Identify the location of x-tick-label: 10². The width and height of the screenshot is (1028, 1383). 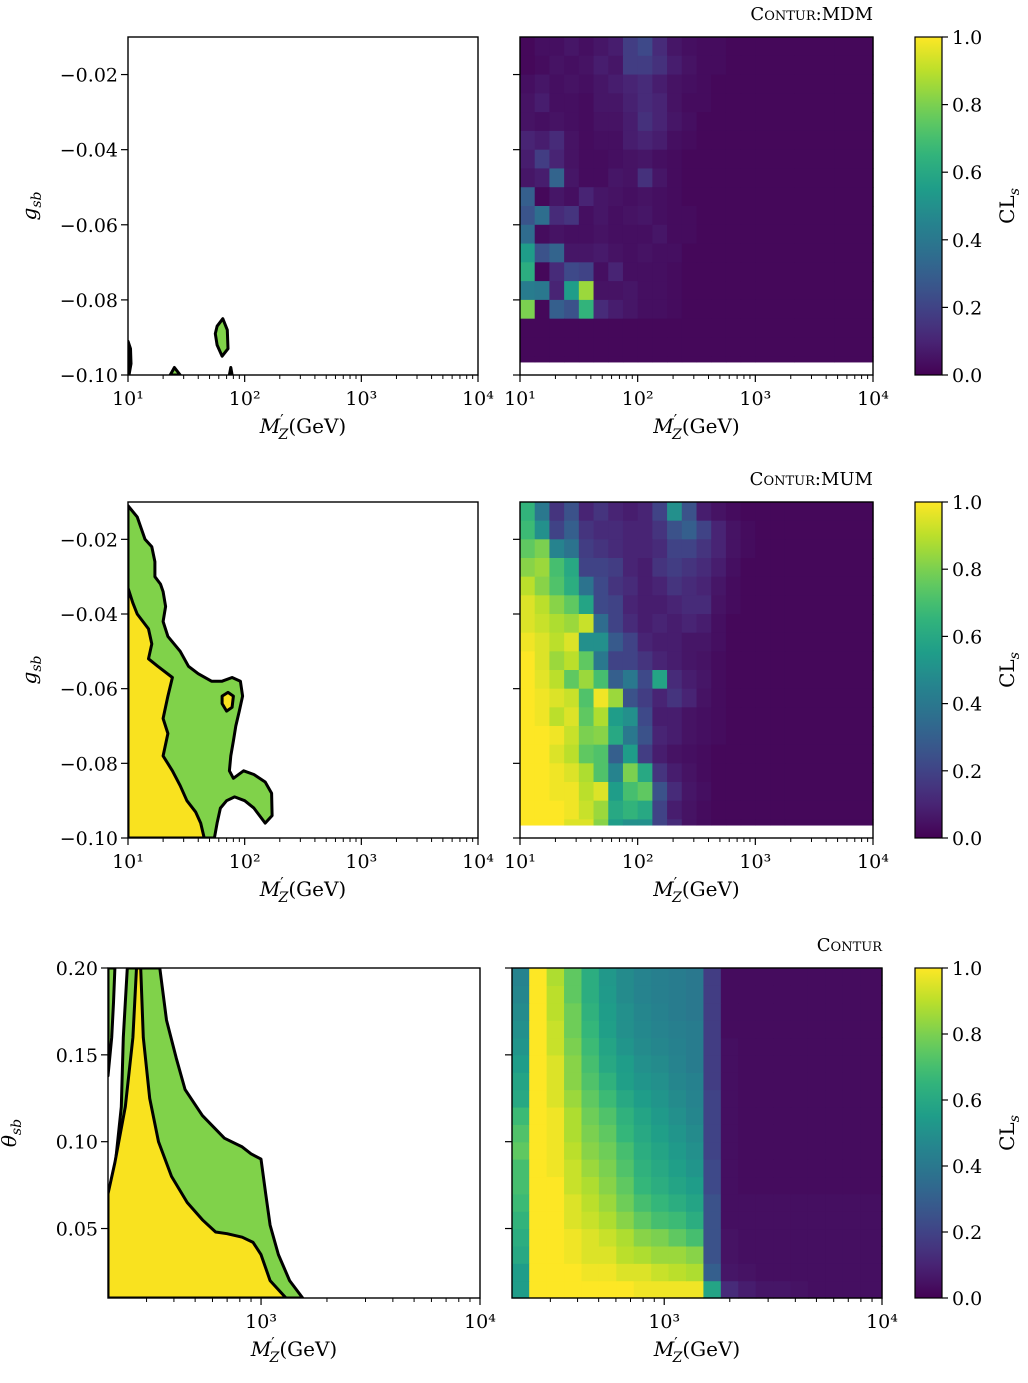
(245, 862).